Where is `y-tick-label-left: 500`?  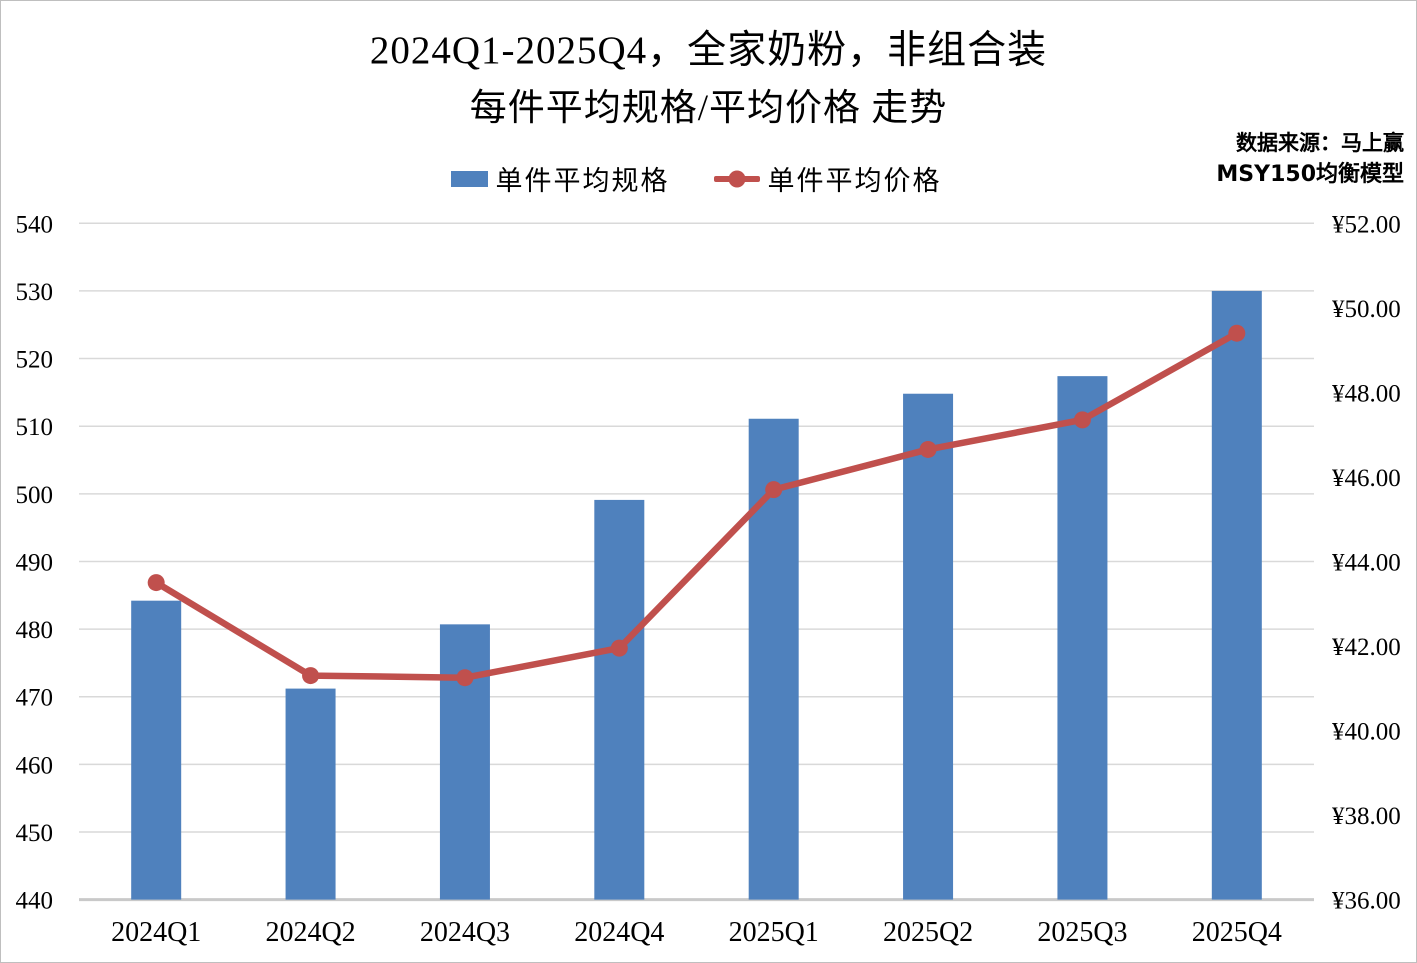
y-tick-label-left: 500 is located at coordinates (35, 495).